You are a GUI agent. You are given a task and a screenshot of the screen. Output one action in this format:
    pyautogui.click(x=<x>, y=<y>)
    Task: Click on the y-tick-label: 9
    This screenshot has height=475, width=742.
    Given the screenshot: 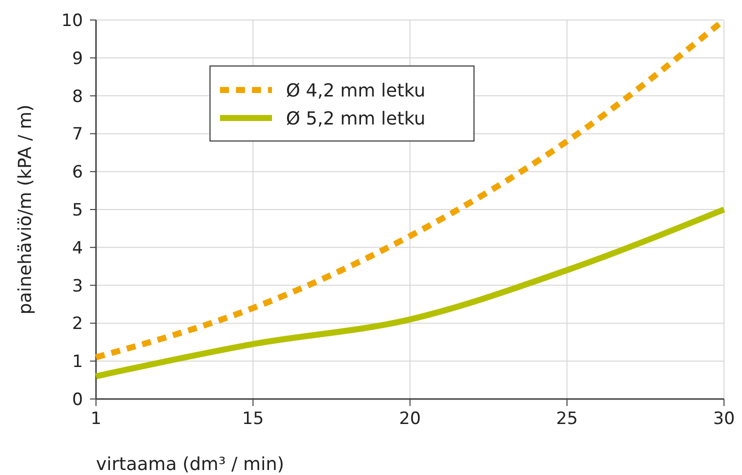 What is the action you would take?
    pyautogui.click(x=77, y=58)
    